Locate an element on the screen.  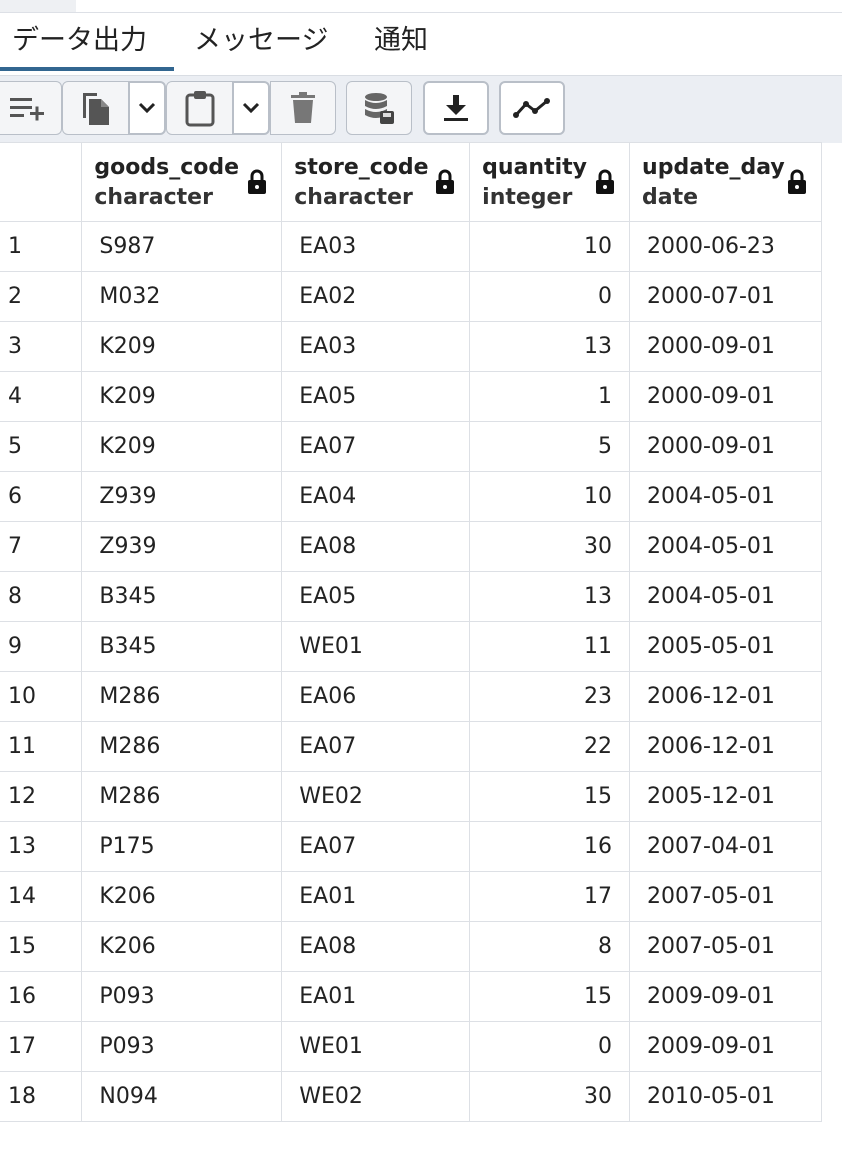
add-row-button is located at coordinates (31, 108).